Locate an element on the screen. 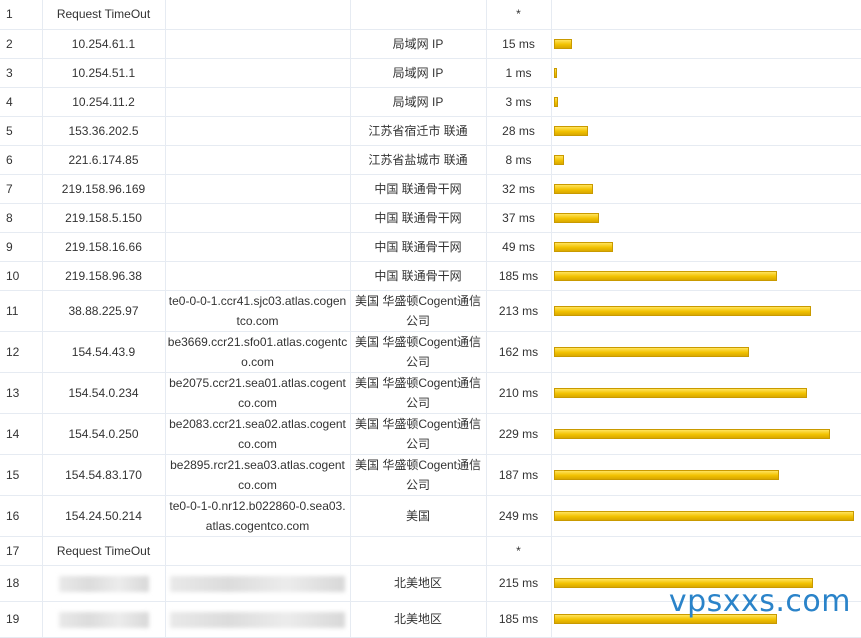 This screenshot has width=861, height=638. hop-number: 8 is located at coordinates (21, 218).